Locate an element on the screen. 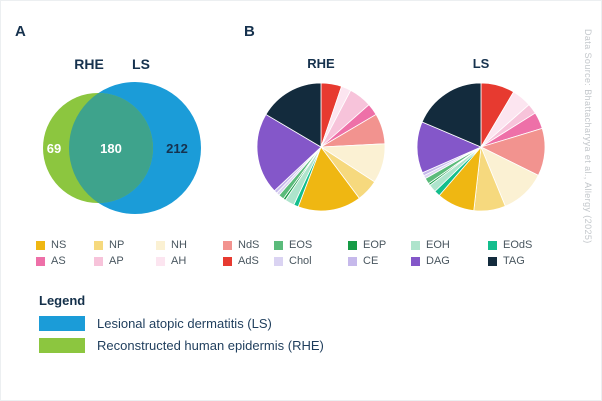 The width and height of the screenshot is (602, 401). category-swatch-ns is located at coordinates (40, 245).